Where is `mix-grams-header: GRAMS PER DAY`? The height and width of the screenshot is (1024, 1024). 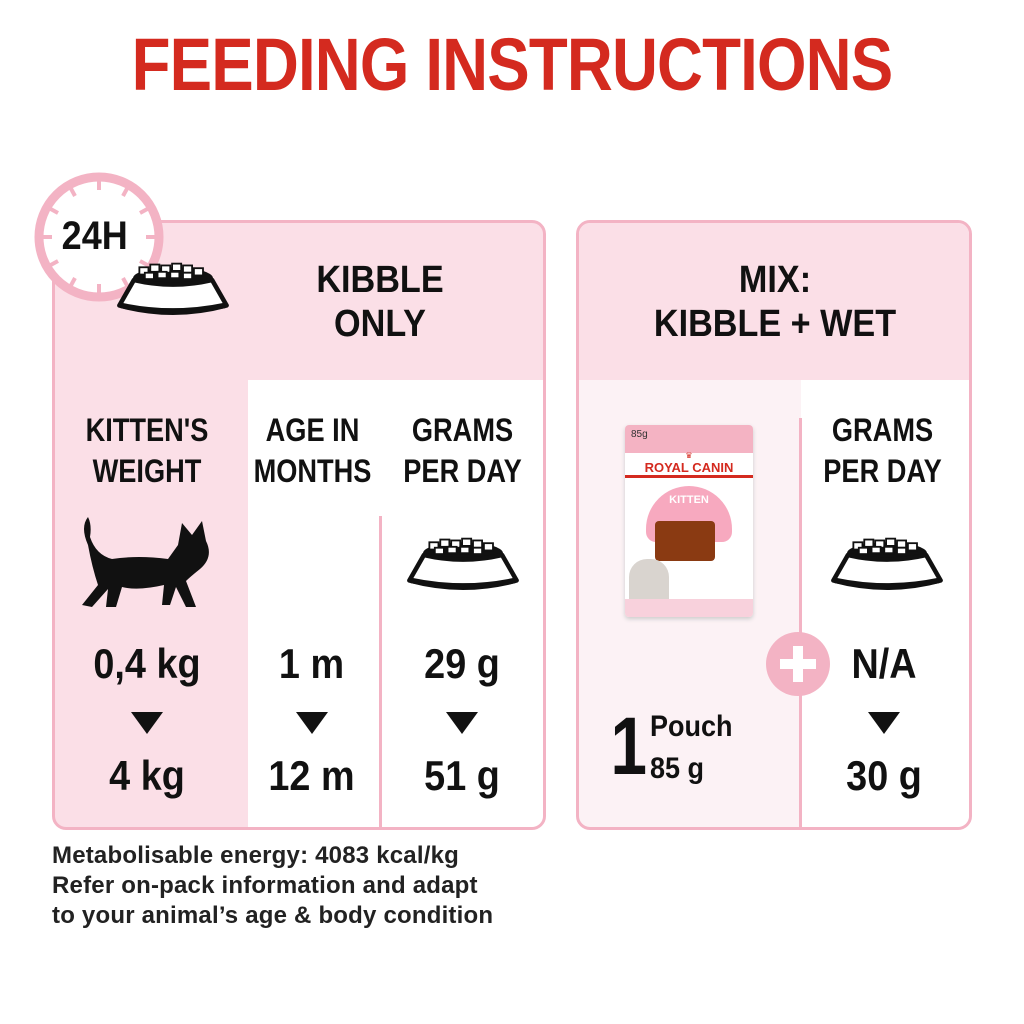
mix-grams-header: GRAMS PER DAY is located at coordinates (882, 451).